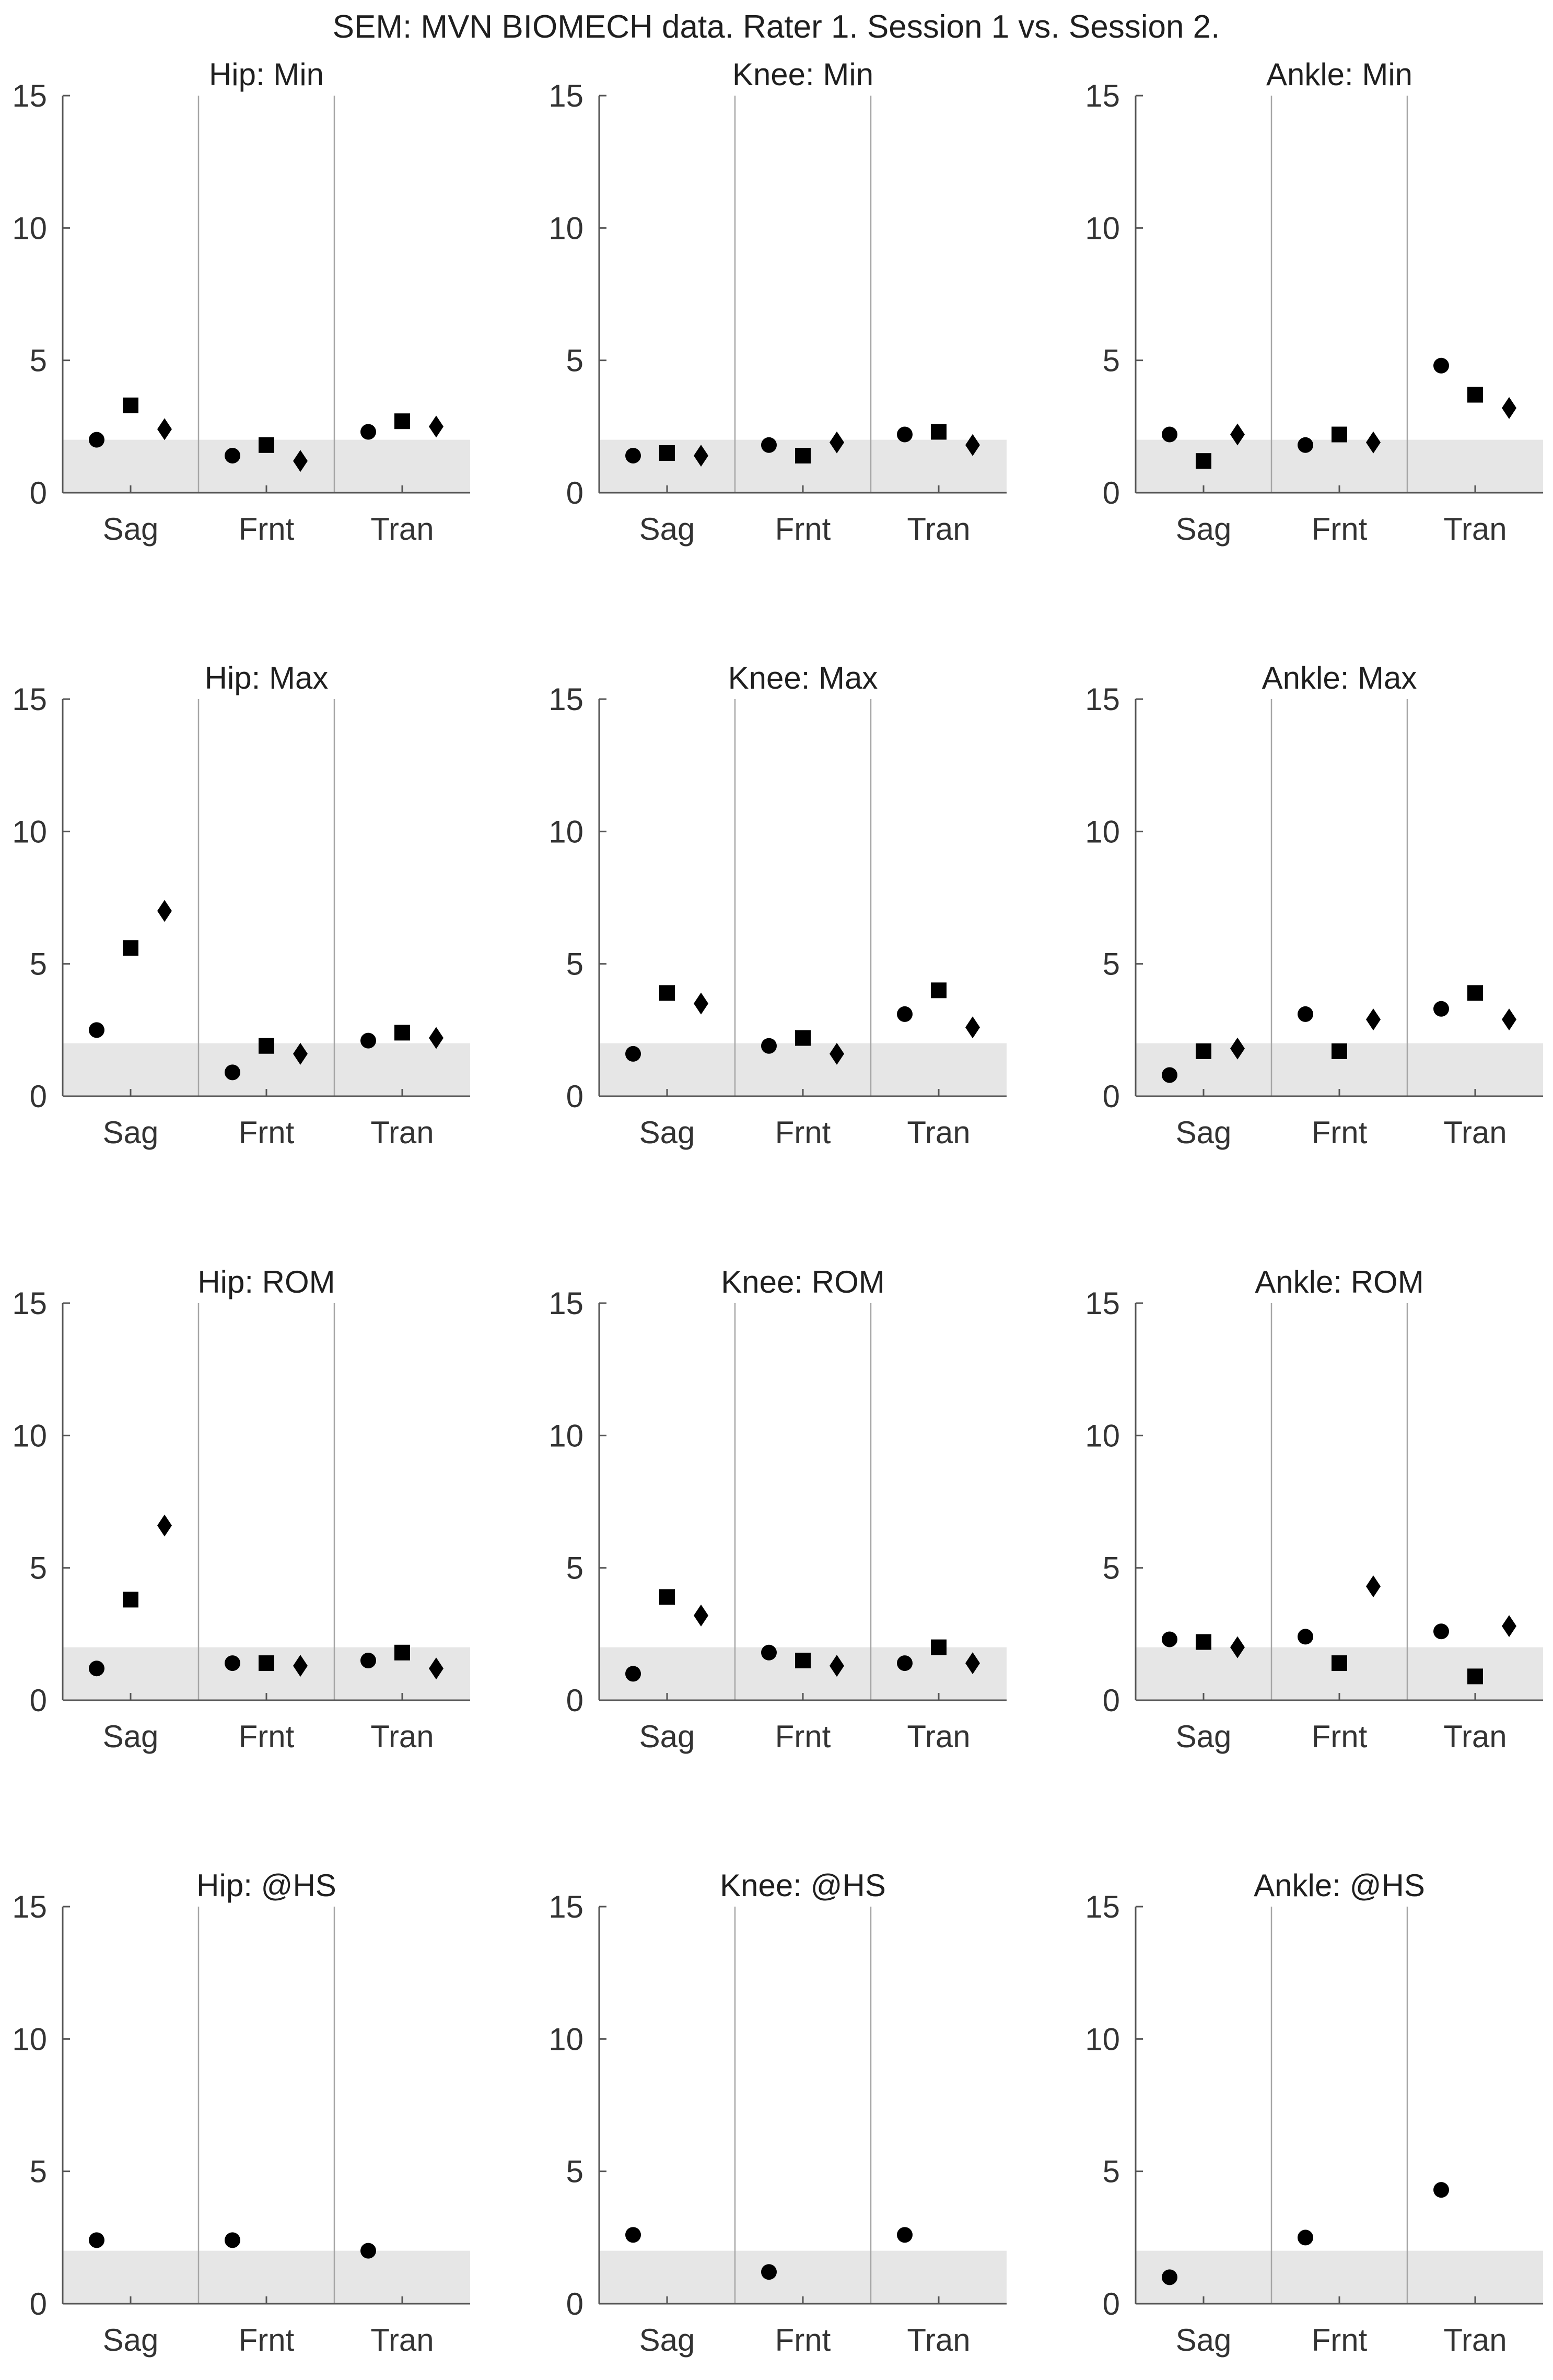  What do you see at coordinates (1339, 677) in the screenshot?
I see `panel-title: Ankle: Max` at bounding box center [1339, 677].